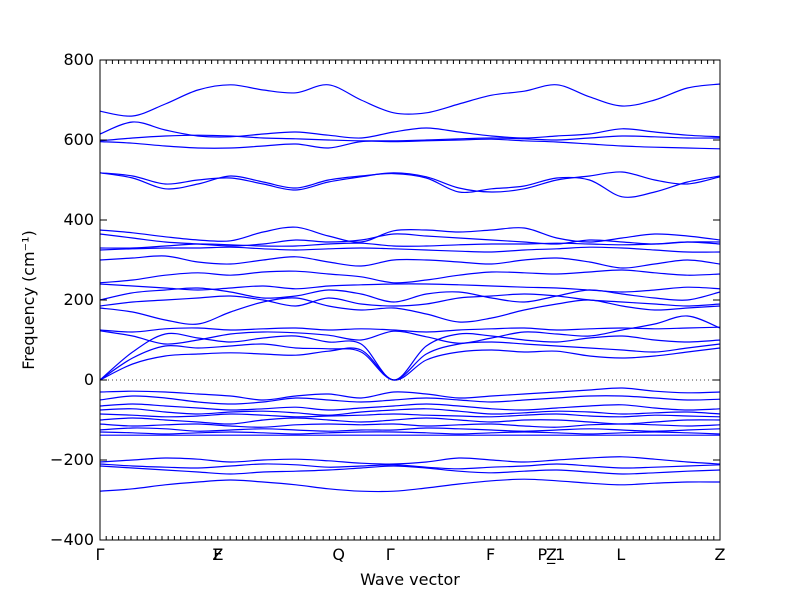  Describe the element at coordinates (338, 554) in the screenshot. I see `x-tick-label: Q` at that location.